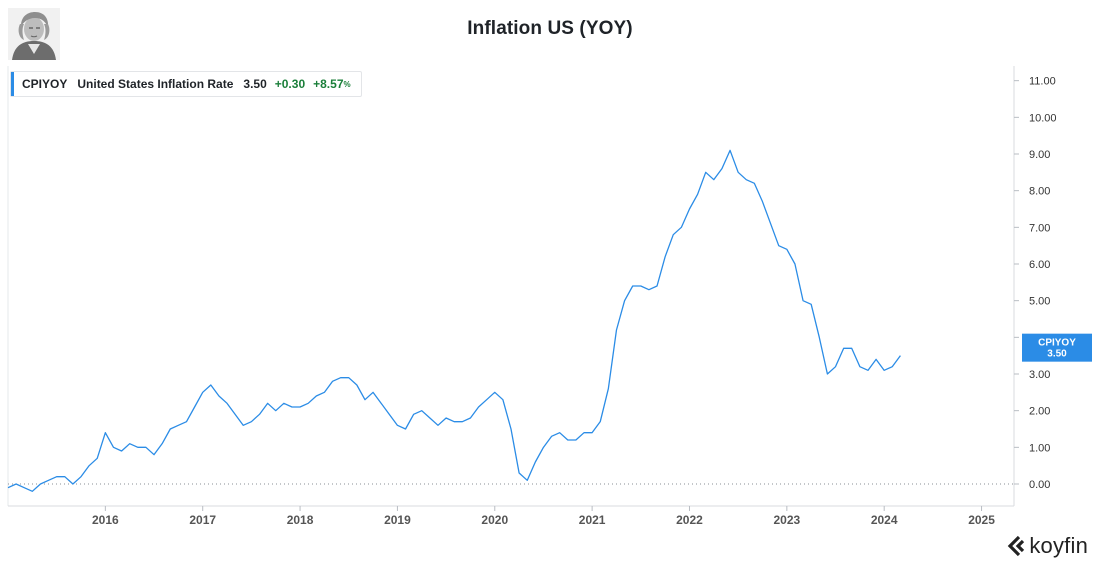 This screenshot has height=569, width=1100. What do you see at coordinates (1042, 82) in the screenshot?
I see `y-tick-label: 11.00` at bounding box center [1042, 82].